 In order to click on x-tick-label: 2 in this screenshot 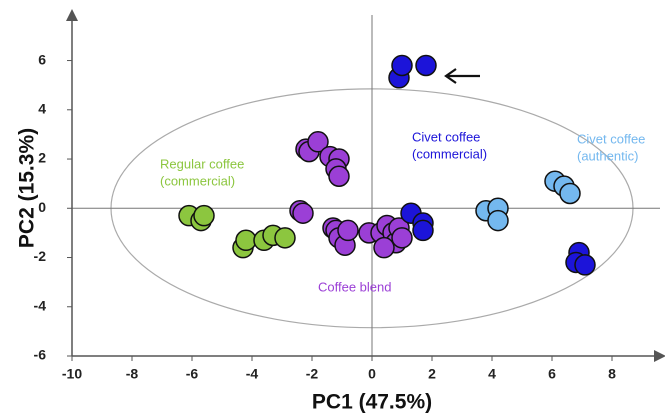, I will do `click(432, 374)`.